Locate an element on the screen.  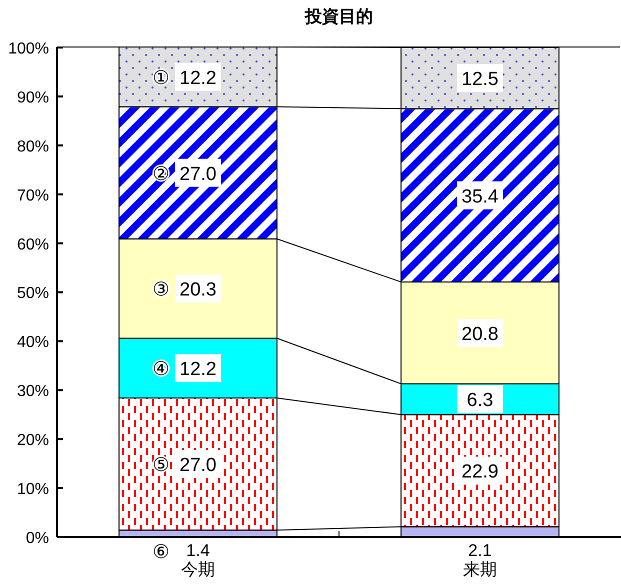
series-label: ⑥ is located at coordinates (161, 552).